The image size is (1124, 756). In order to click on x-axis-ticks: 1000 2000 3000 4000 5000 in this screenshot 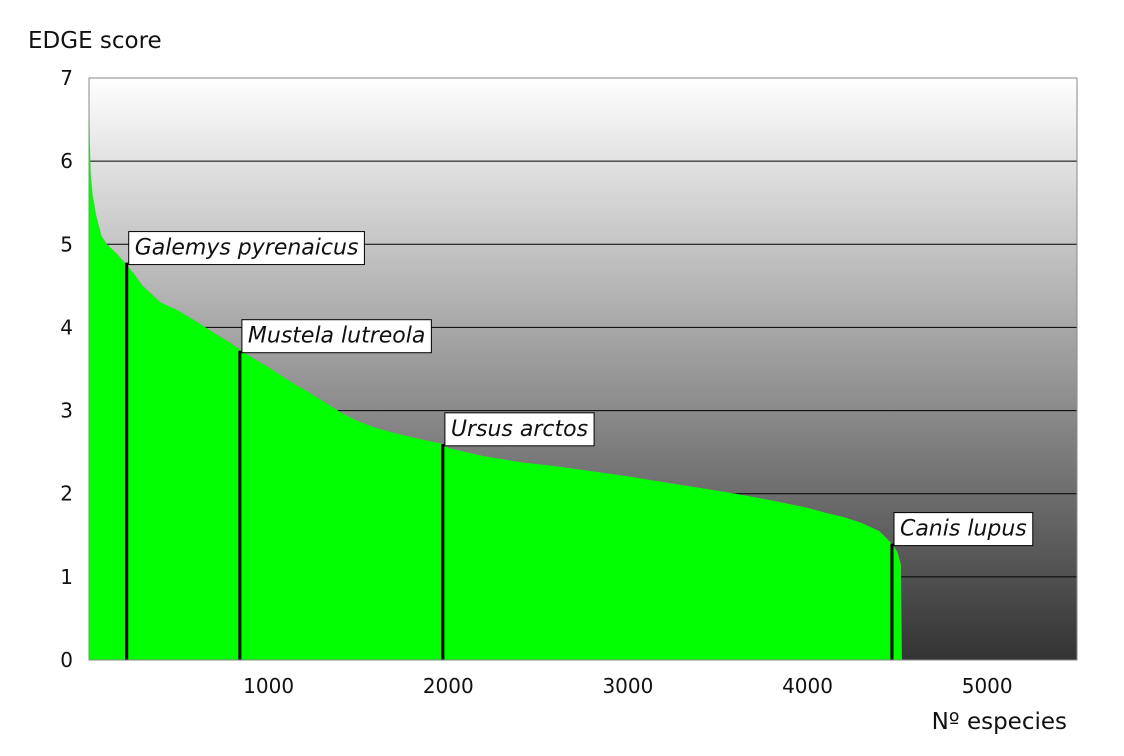, I will do `click(627, 686)`.